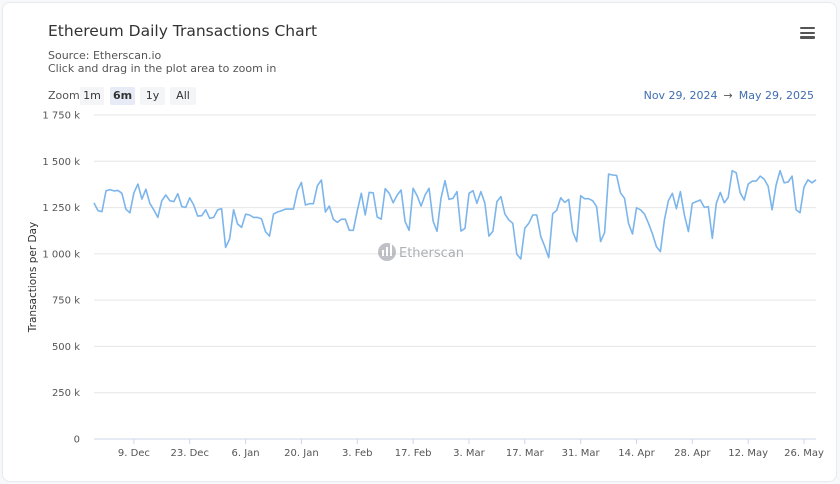 Image resolution: width=840 pixels, height=484 pixels. I want to click on x-tick-label: 6. Jan, so click(246, 453).